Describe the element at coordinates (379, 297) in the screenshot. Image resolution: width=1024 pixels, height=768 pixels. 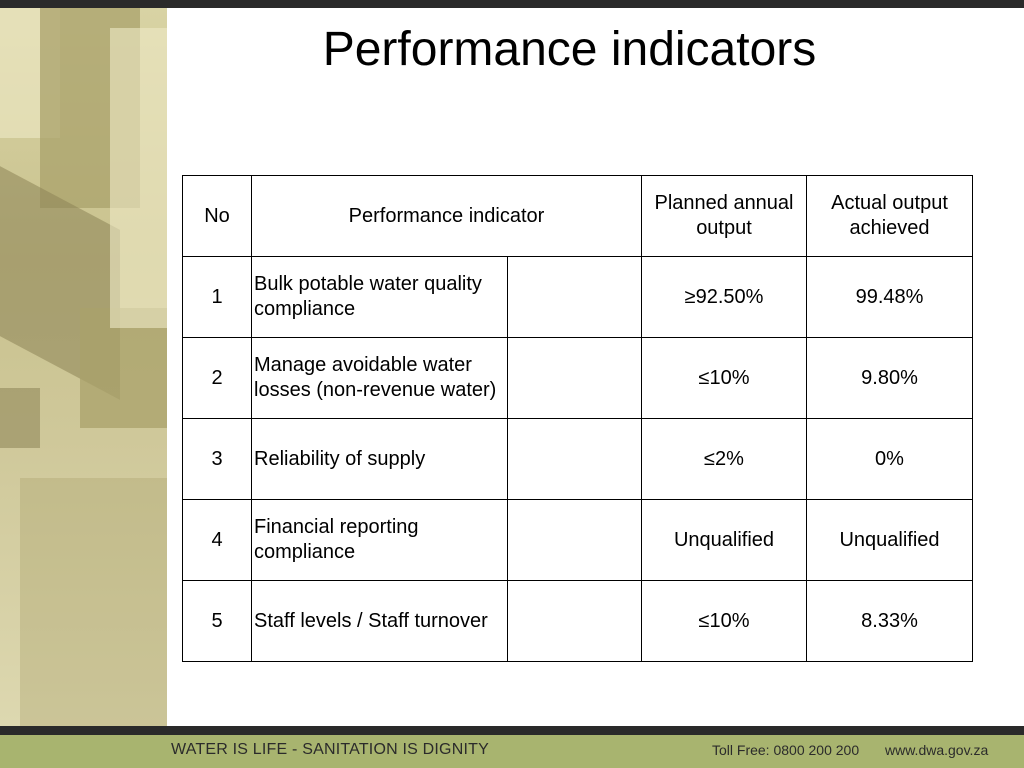
I see `row-indicator: Bulk potable water quality compliance` at that location.